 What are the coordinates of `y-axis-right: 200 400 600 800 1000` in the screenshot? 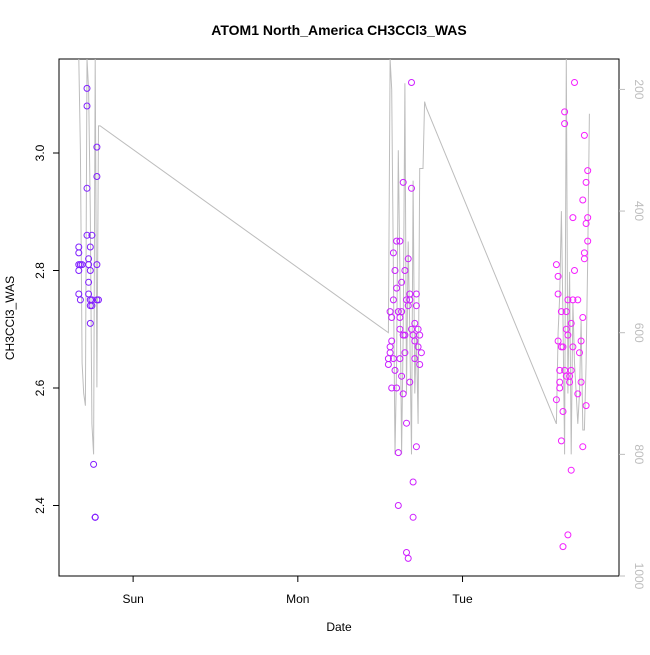 It's located at (632, 334).